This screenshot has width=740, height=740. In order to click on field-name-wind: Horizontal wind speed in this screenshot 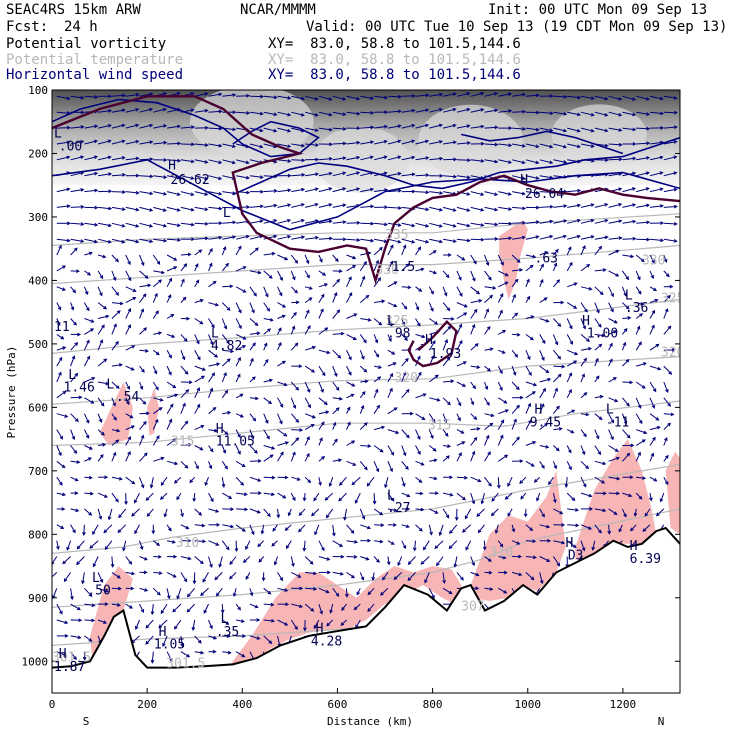, I will do `click(95, 75)`.